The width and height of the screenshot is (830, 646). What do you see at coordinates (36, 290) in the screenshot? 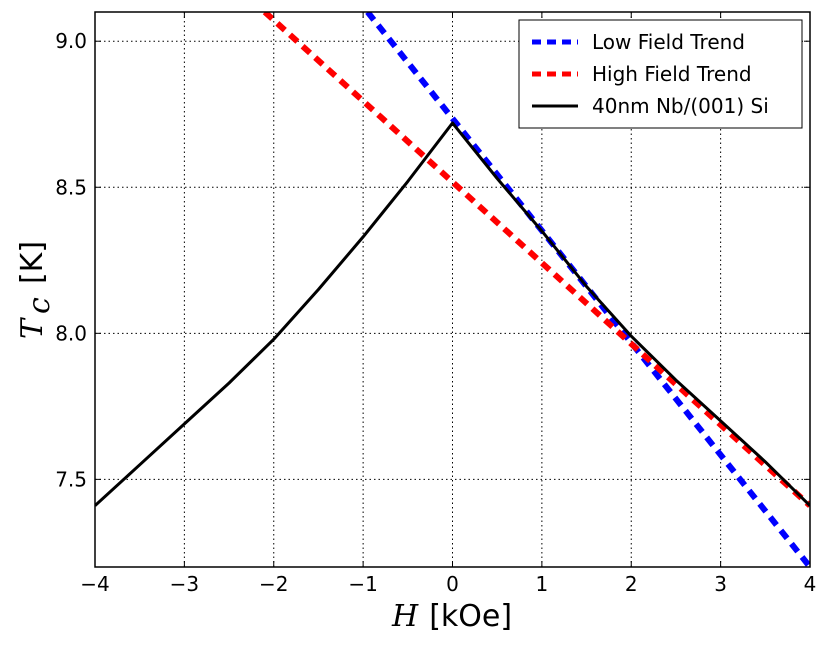
I see `y-axis-label: T c [K]` at bounding box center [36, 290].